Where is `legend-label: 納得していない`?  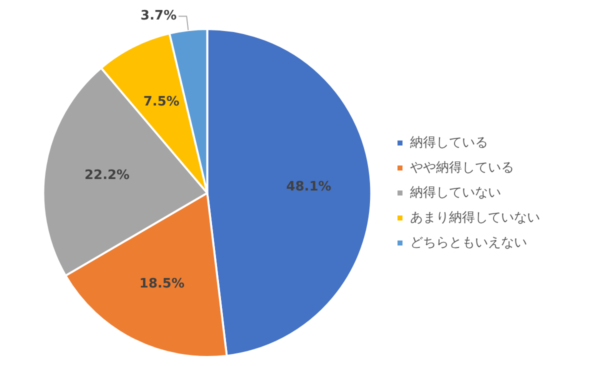 legend-label: 納得していない is located at coordinates (455, 192).